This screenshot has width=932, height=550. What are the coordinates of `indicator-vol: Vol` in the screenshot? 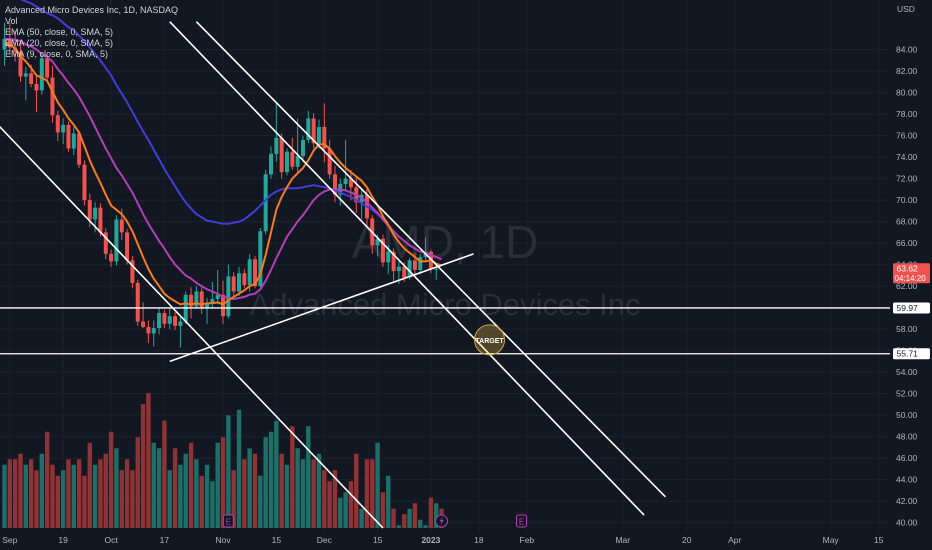 It's located at (11, 21).